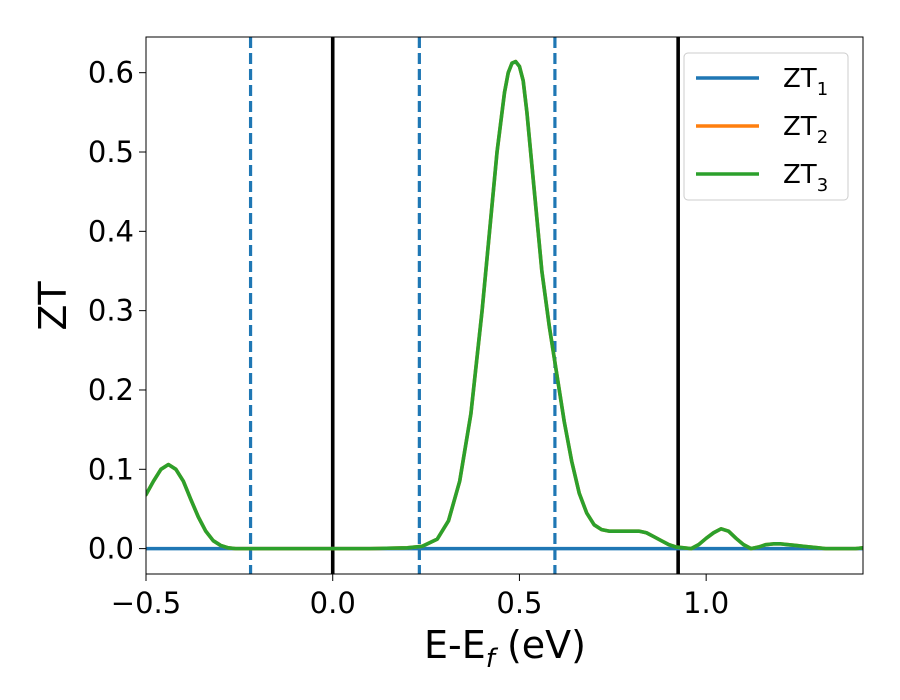 This screenshot has height=700, width=900. What do you see at coordinates (505, 648) in the screenshot?
I see `x-axis-label: E-Ef (eV)` at bounding box center [505, 648].